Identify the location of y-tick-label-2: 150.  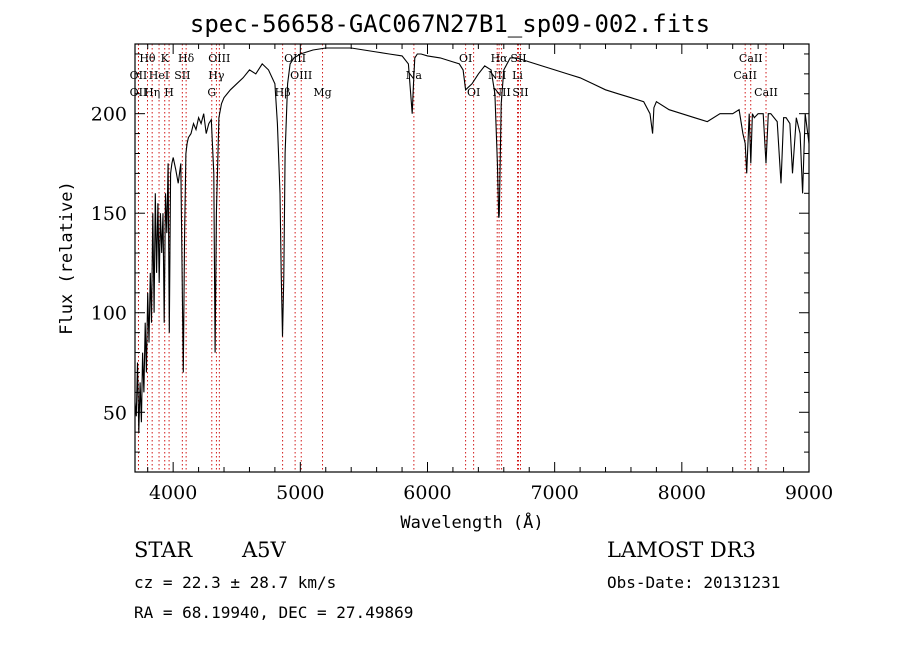
(109, 214).